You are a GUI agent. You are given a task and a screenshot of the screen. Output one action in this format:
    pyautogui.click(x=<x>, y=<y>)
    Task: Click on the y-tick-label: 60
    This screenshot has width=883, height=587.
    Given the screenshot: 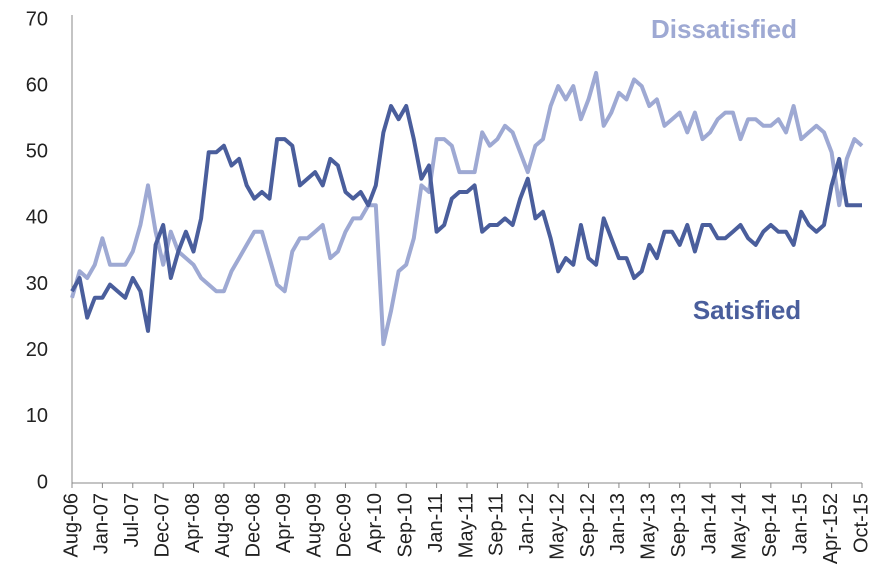 What is the action you would take?
    pyautogui.click(x=37, y=85)
    